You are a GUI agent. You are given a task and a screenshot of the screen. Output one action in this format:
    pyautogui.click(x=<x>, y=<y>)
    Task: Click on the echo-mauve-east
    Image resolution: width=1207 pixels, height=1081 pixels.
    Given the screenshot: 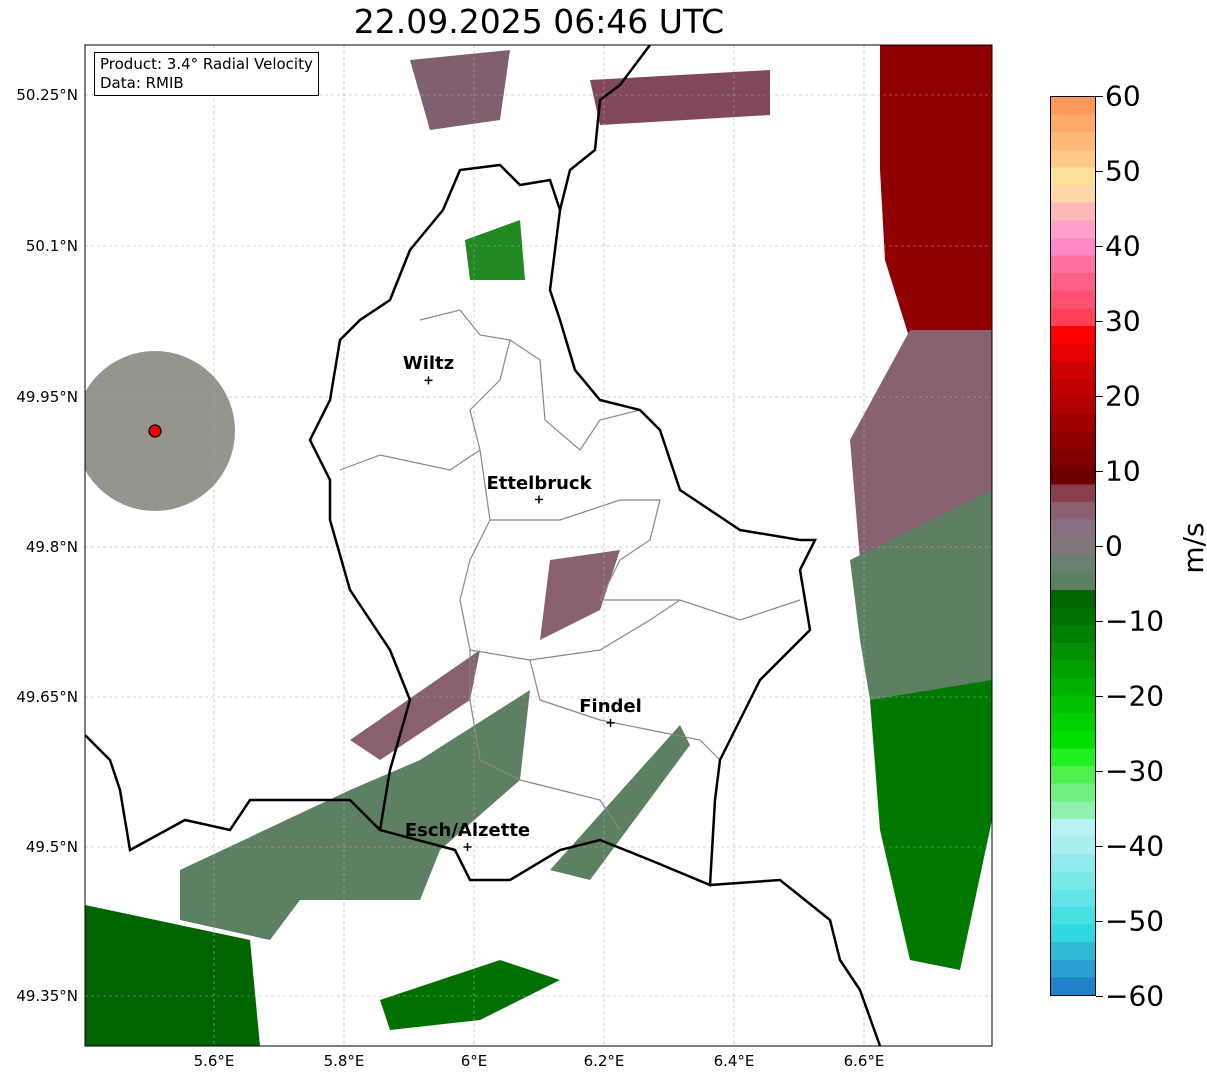 What is the action you would take?
    pyautogui.click(x=921, y=445)
    